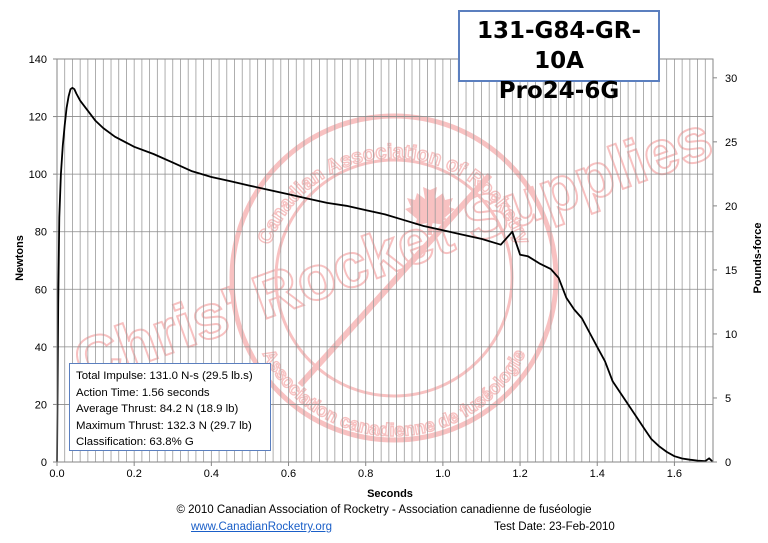 This screenshot has width=768, height=543. What do you see at coordinates (38, 118) in the screenshot?
I see `y-tick-label: 120` at bounding box center [38, 118].